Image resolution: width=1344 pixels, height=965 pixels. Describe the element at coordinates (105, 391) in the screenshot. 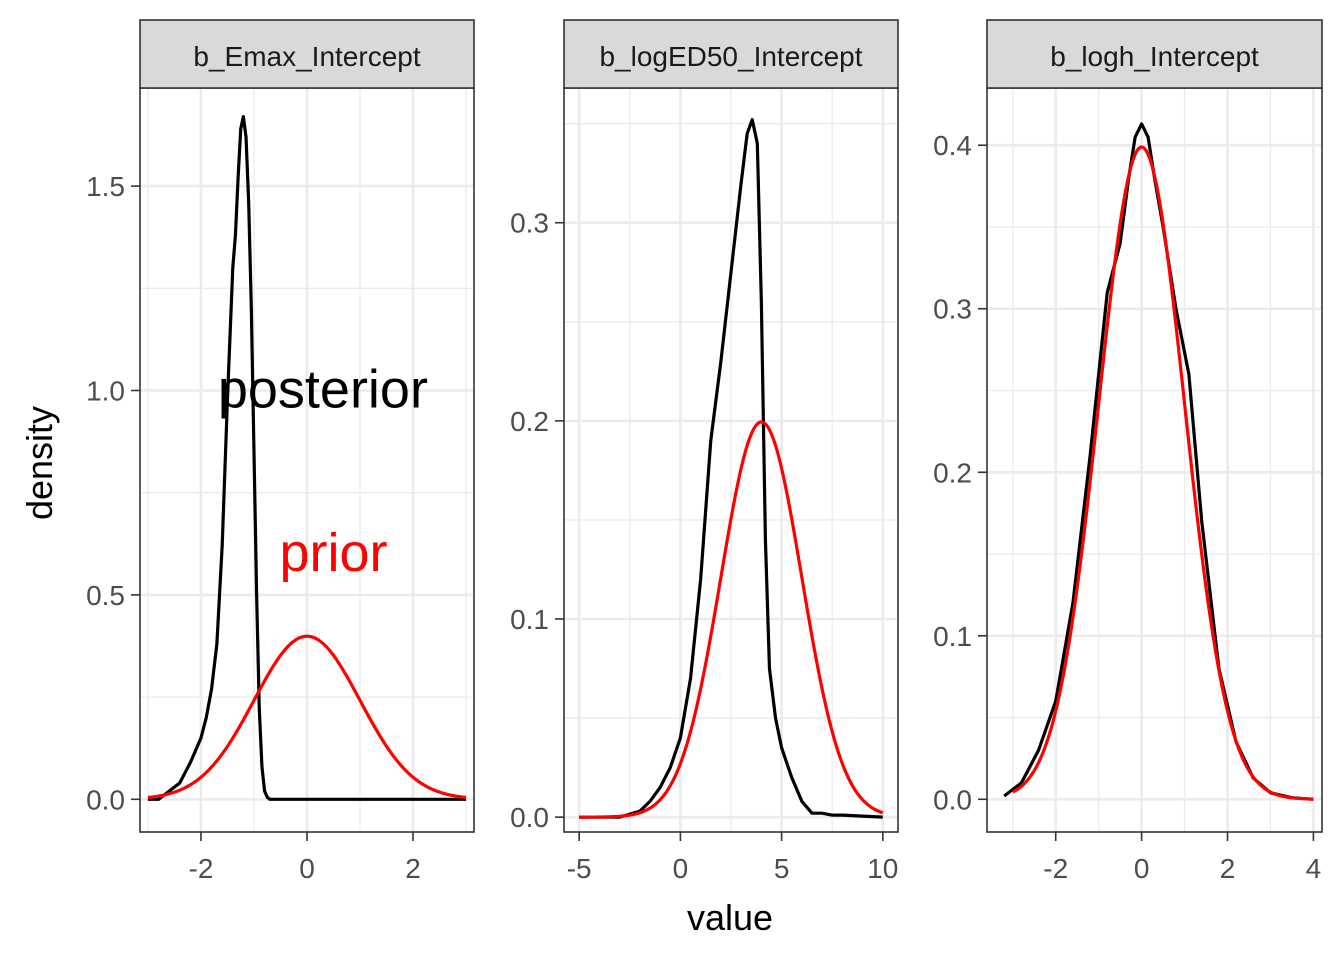

I see `y-tick-label: 1.0` at that location.